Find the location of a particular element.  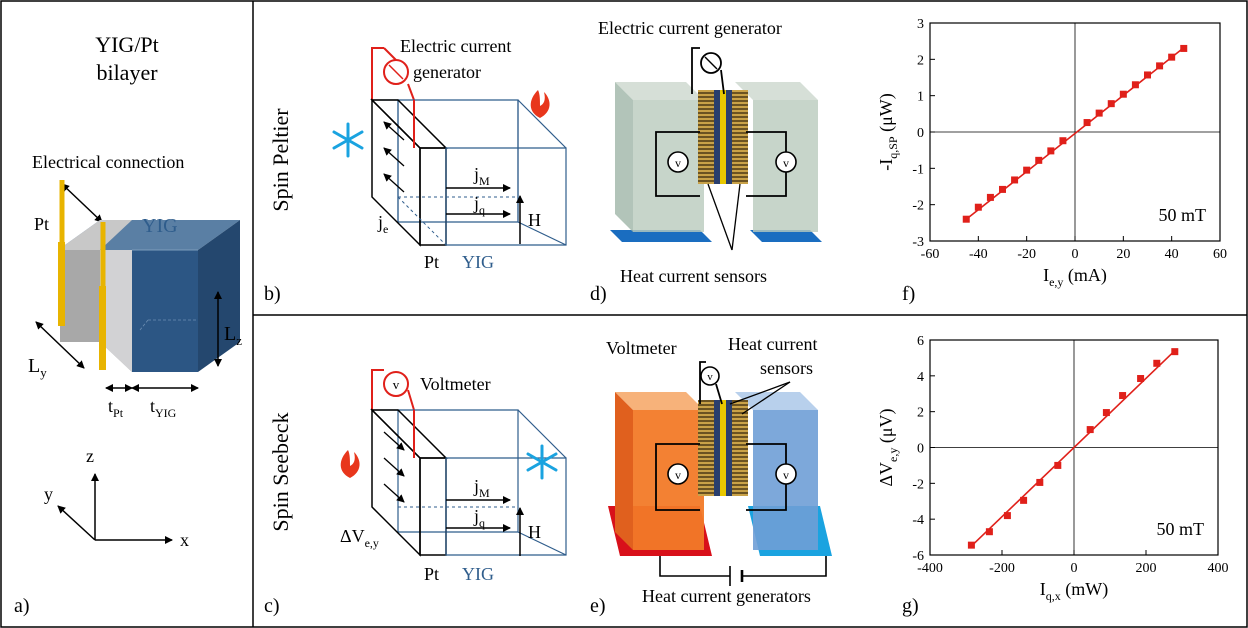

x-axis-label: Iq,x (mW) is located at coordinates (1074, 591).